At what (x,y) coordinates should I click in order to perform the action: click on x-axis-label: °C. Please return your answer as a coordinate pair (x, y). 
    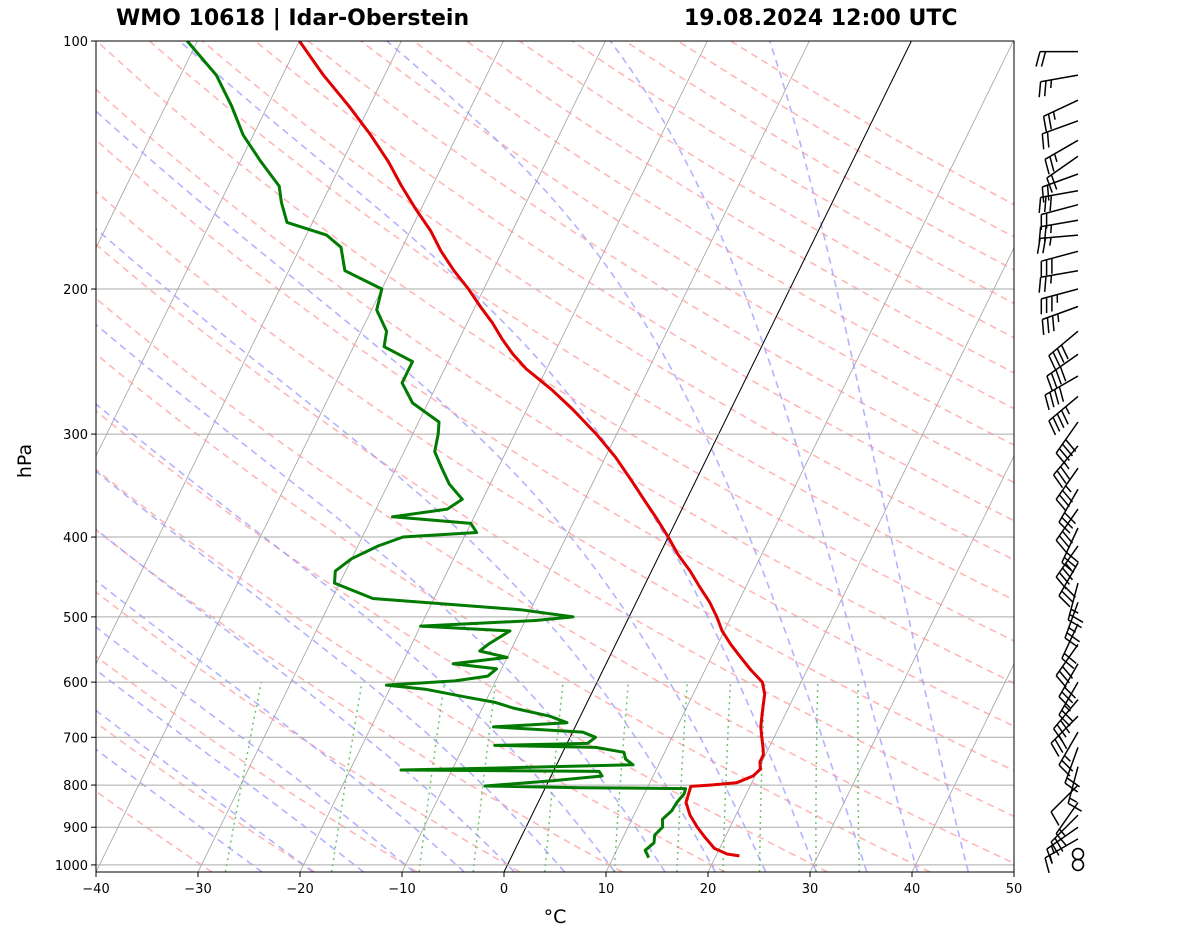
    Looking at the image, I should click on (555, 917).